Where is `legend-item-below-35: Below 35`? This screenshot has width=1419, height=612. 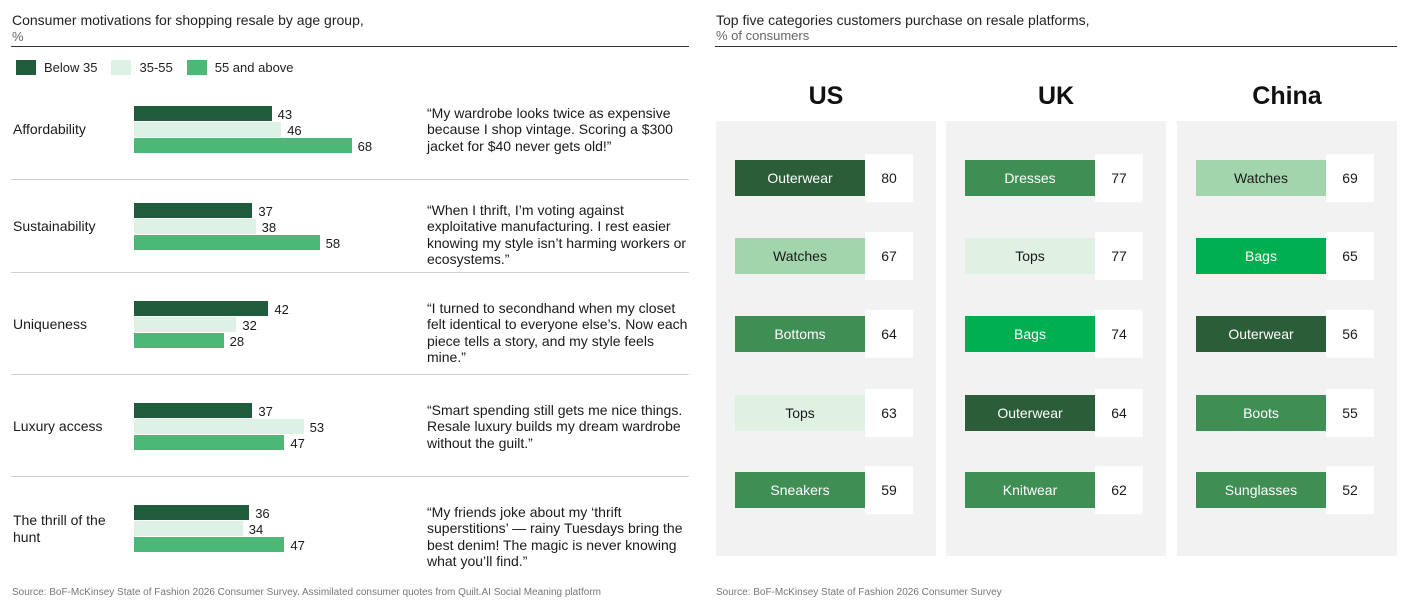
legend-item-below-35: Below 35 is located at coordinates (56, 67).